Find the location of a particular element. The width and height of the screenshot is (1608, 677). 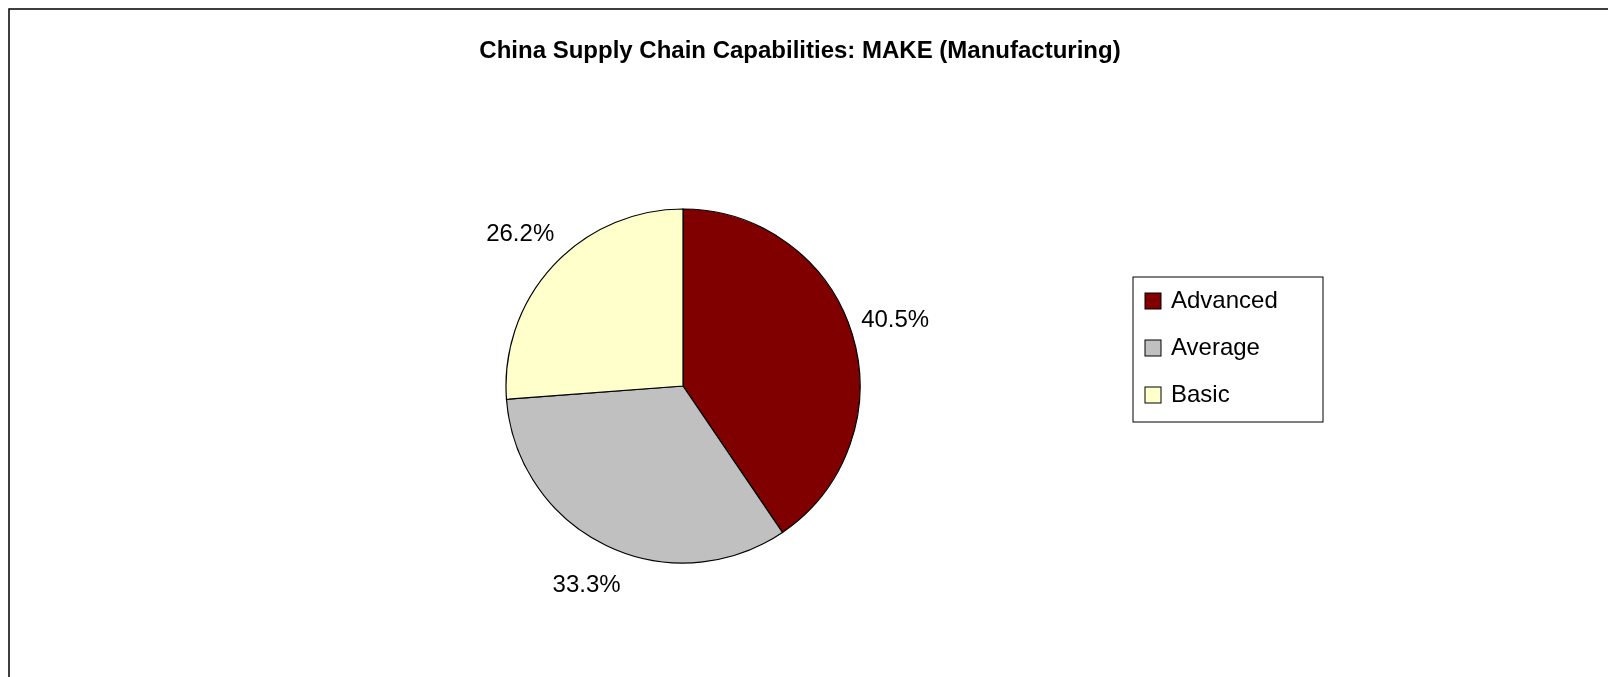

data-label: 40.5% is located at coordinates (895, 319).